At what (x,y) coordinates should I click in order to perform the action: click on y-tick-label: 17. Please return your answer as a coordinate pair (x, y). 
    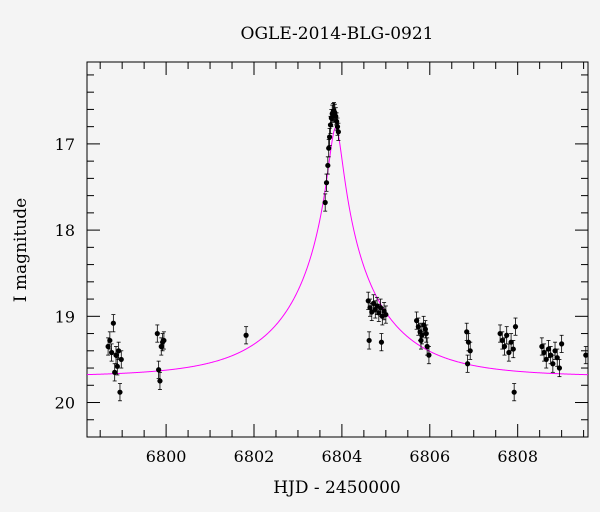
    Looking at the image, I should click on (65, 144).